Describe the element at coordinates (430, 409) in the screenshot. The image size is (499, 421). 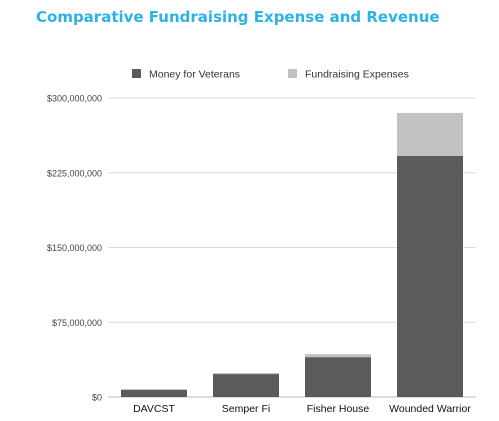
I see `x-category-label: Wounded Warrior` at that location.